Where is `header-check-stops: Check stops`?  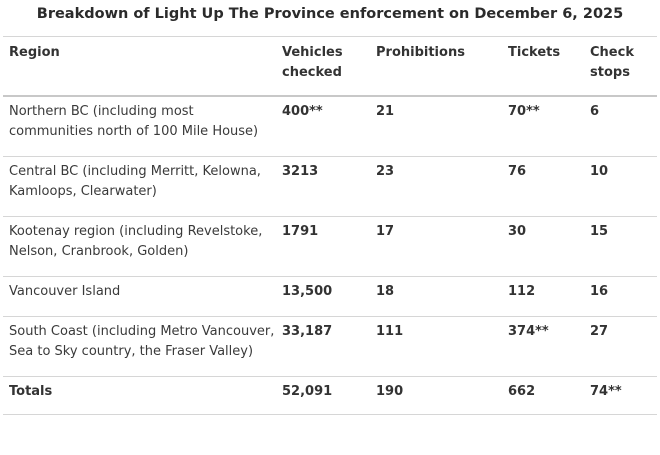
header-check-stops: Check stops is located at coordinates (620, 66).